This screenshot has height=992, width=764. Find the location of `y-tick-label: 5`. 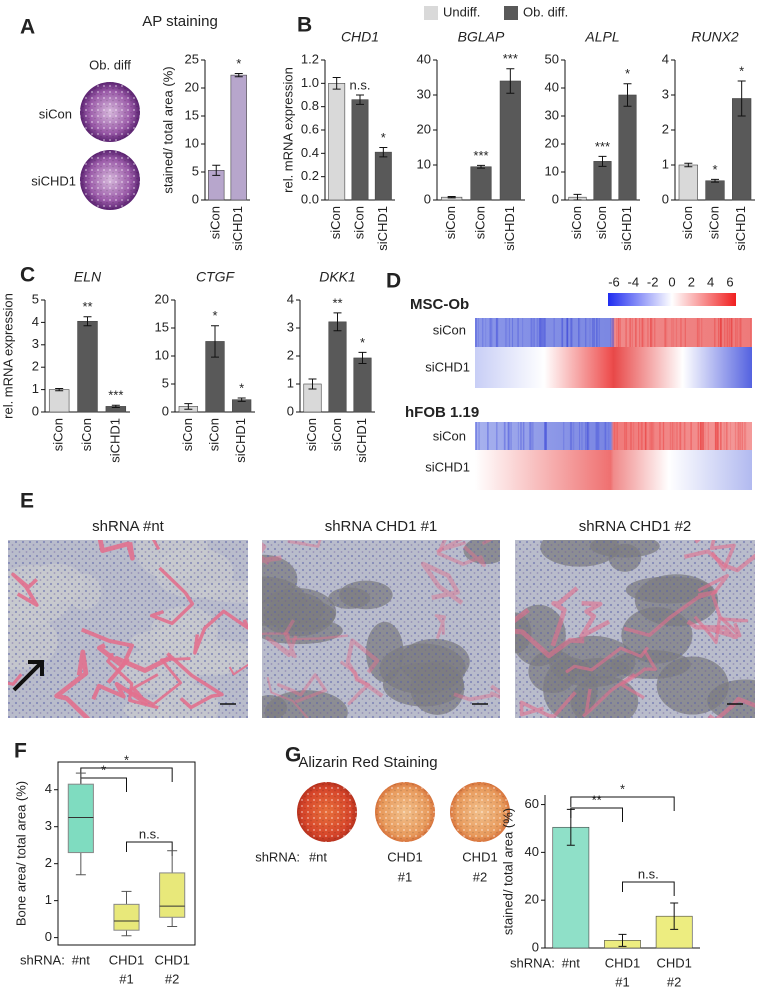

y-tick-label: 5 is located at coordinates (165, 382).